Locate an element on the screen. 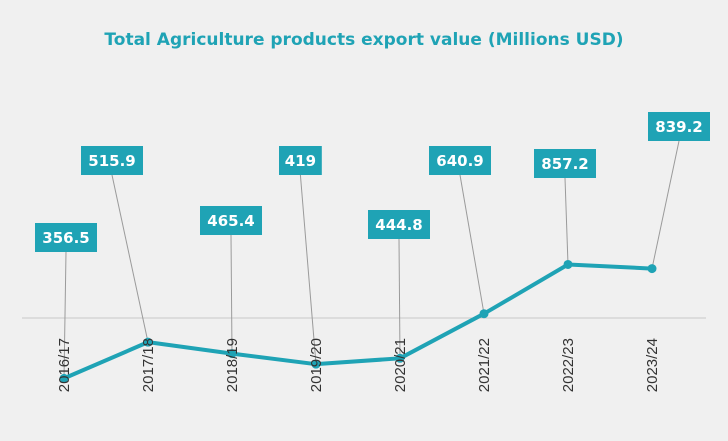 Image resolution: width=728 pixels, height=441 pixels. x-tick-label-0: 2016/17 is located at coordinates (64, 365).